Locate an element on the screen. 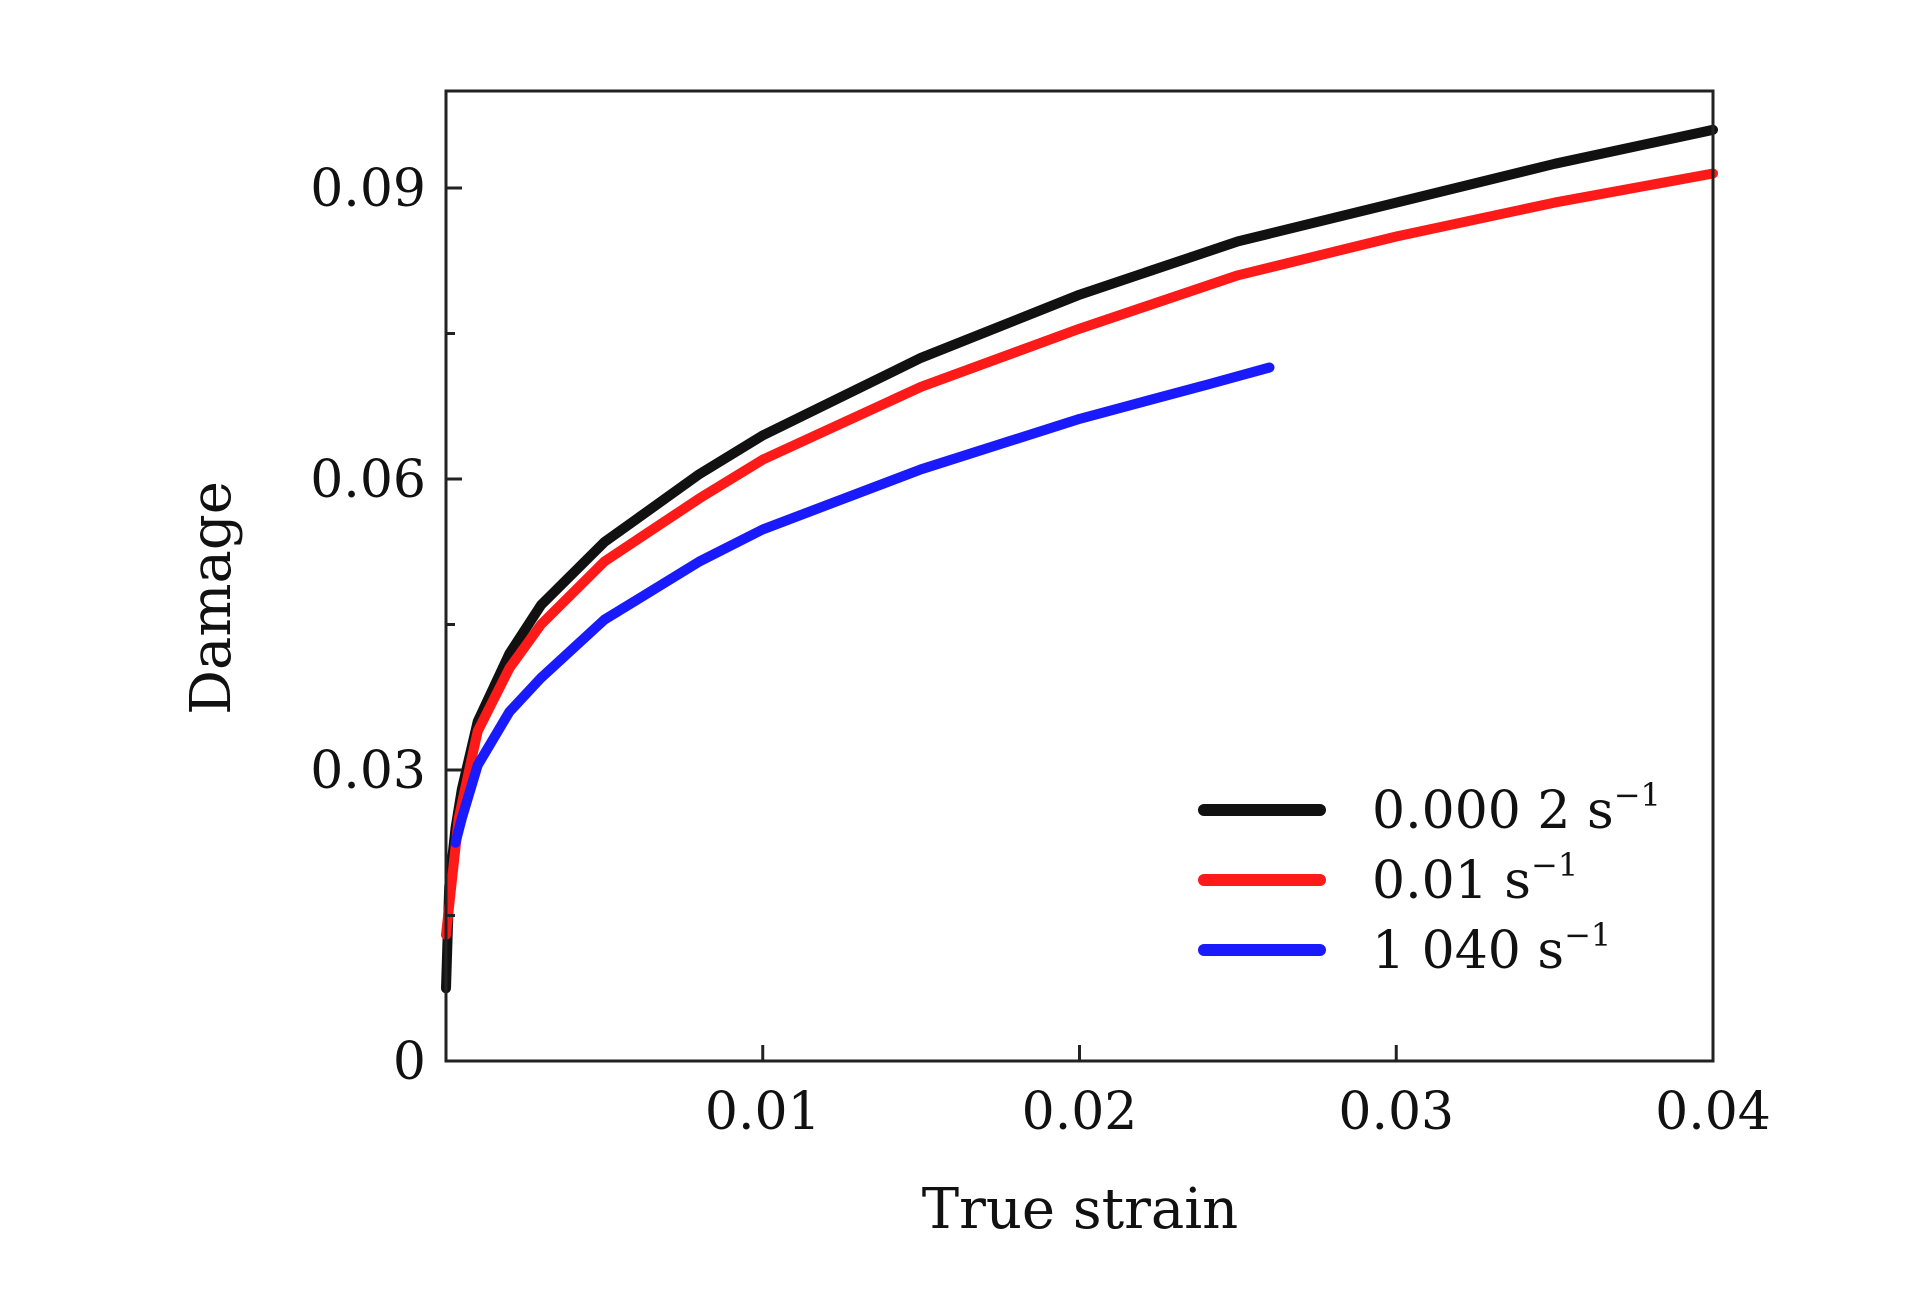  y-tick-label-1: 0.03 is located at coordinates (368, 771).